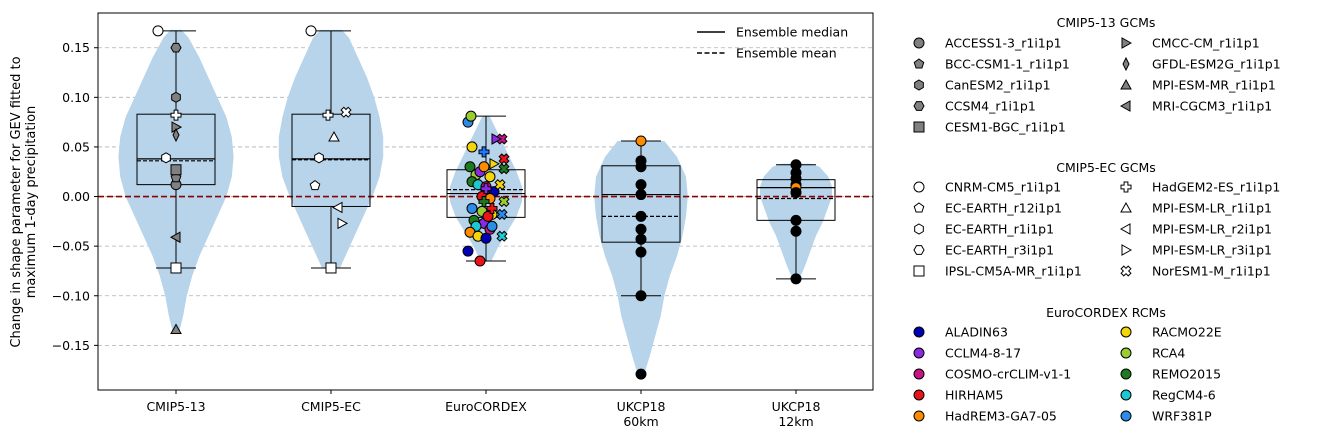 The width and height of the screenshot is (1321, 440). I want to click on x-tick-label: CMIP5-EC, so click(331, 406).